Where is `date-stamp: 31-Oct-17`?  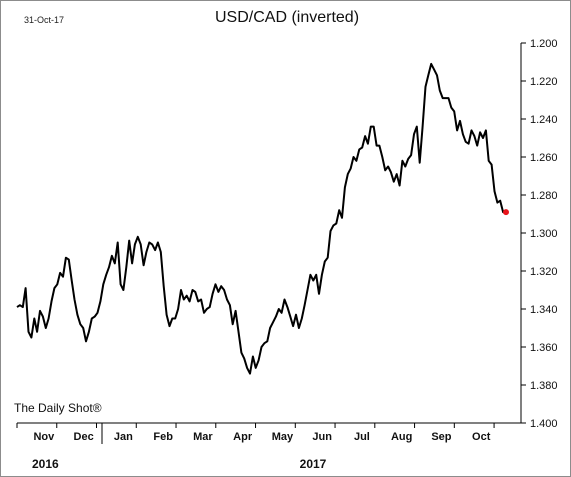
date-stamp: 31-Oct-17 is located at coordinates (44, 20).